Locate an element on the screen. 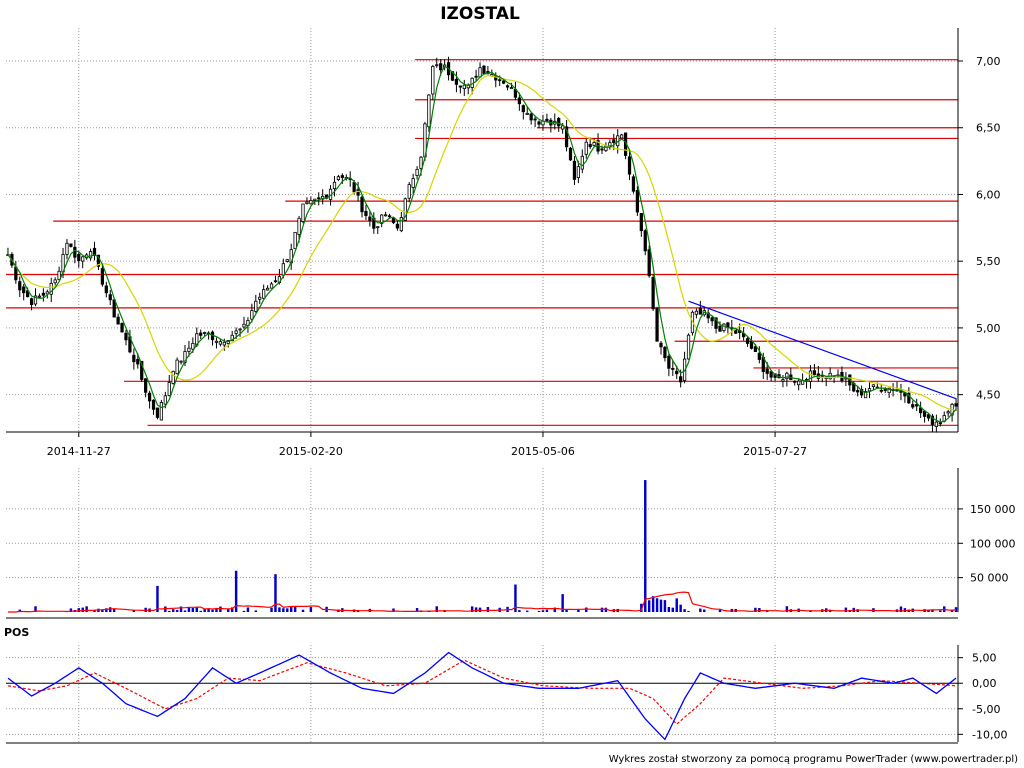  volume-tick-label: 50 000 is located at coordinates (989, 578).